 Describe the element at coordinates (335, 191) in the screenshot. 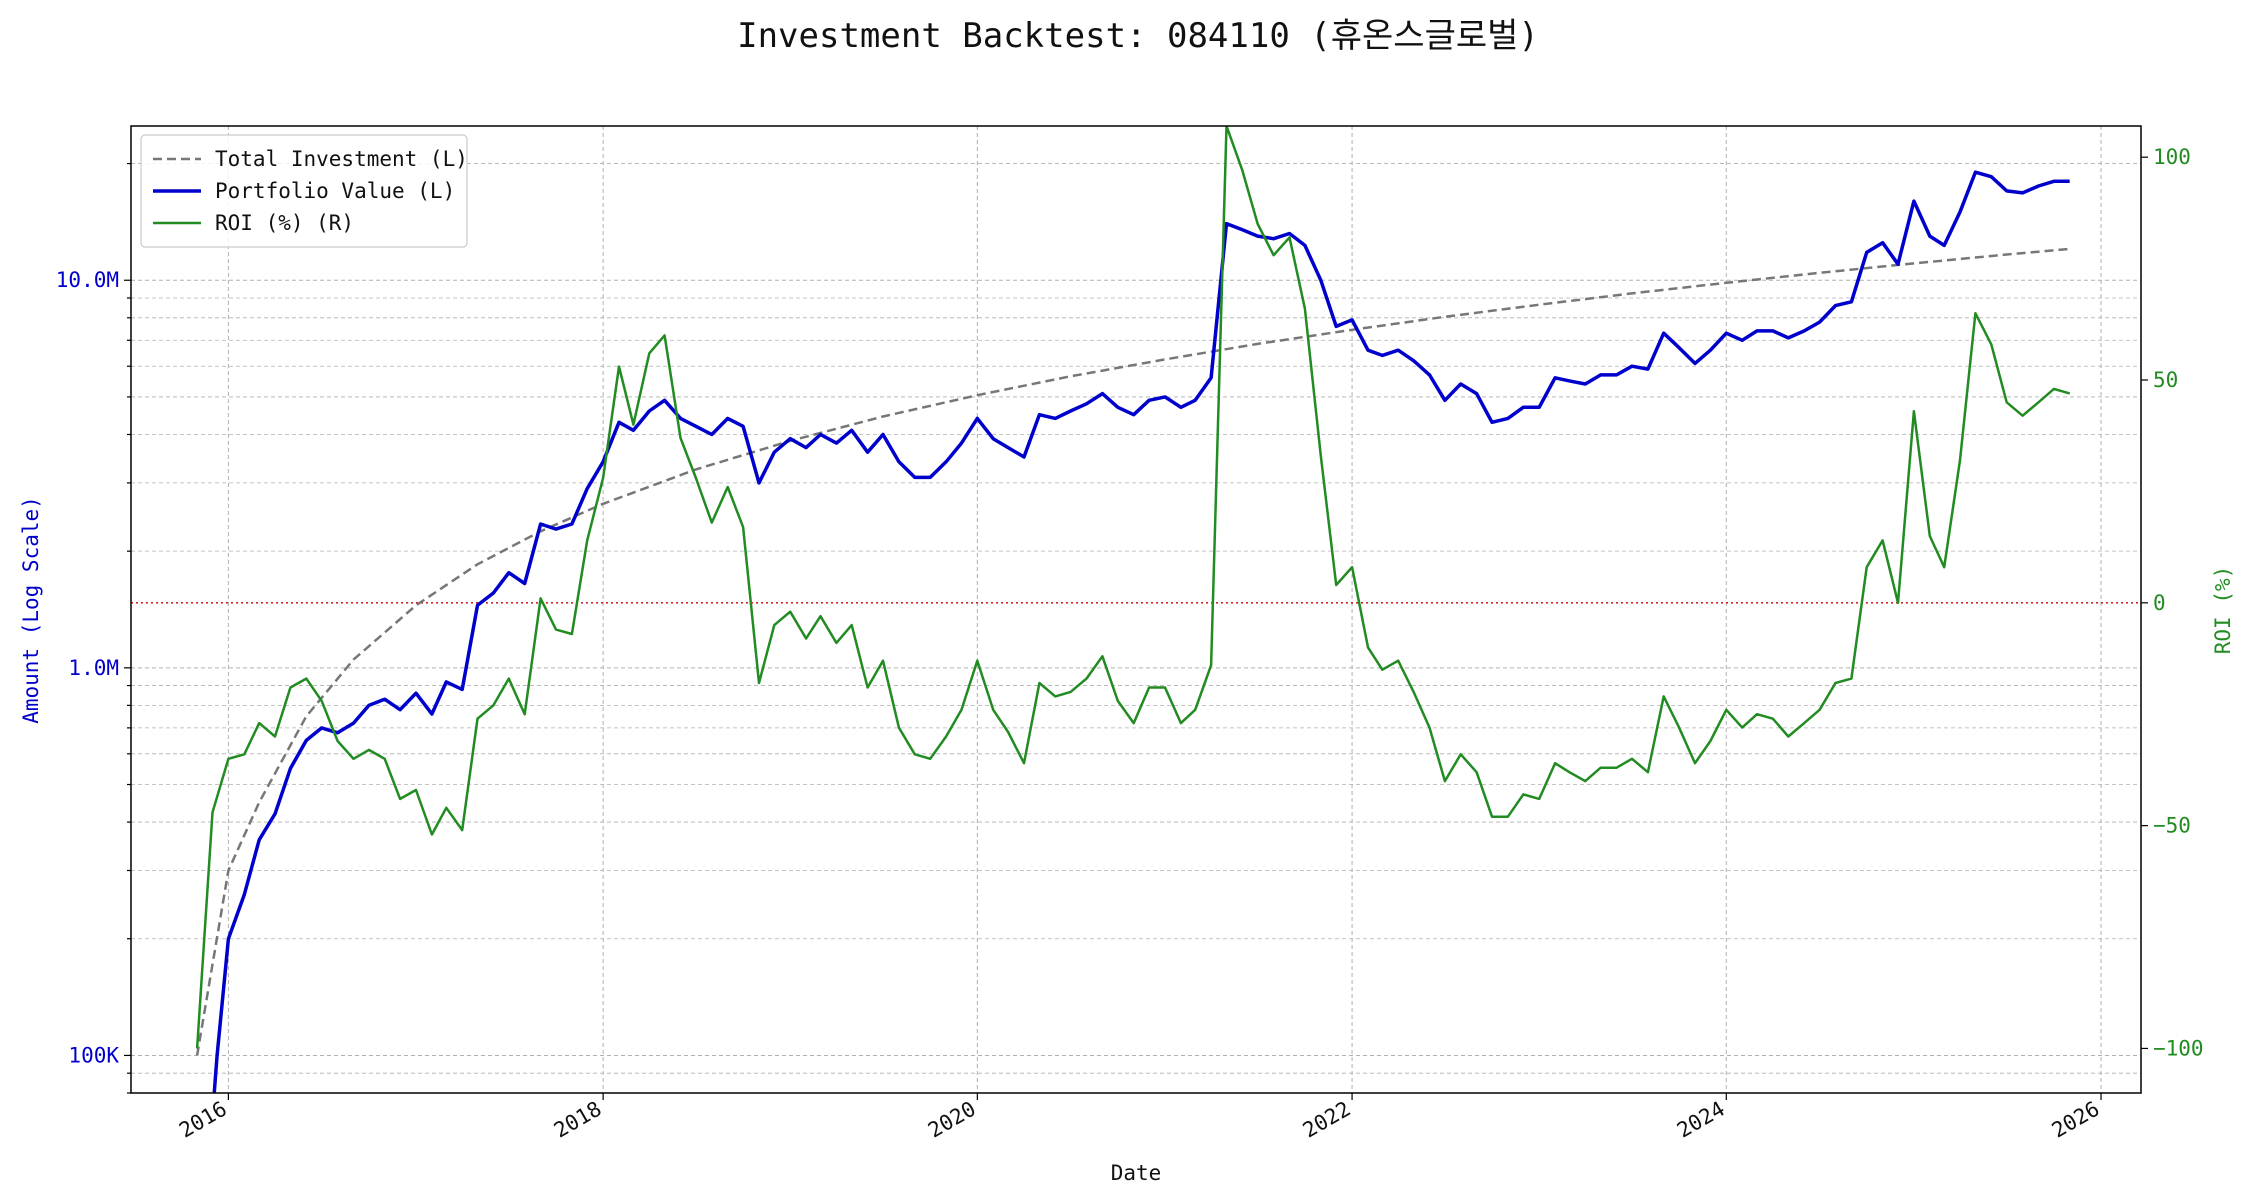

I see `legend-item-portfolio-value: Portfolio Value (L)` at that location.